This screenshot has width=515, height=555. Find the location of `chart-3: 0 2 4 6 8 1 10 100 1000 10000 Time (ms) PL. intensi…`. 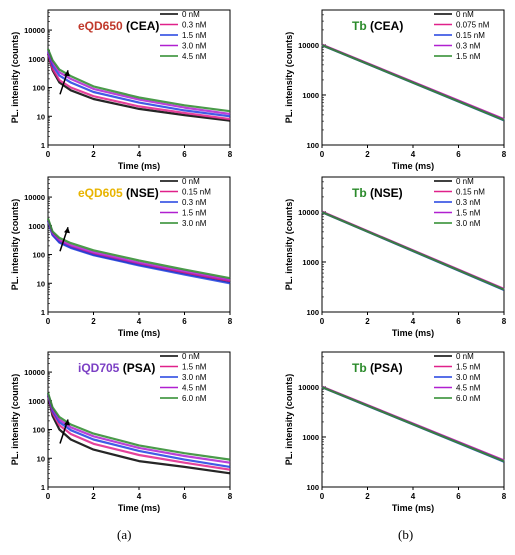

chart-3: 0 2 4 6 8 1 10 100 1000 10000 Time (ms) PL. intensi… is located at coordinates (121, 257).